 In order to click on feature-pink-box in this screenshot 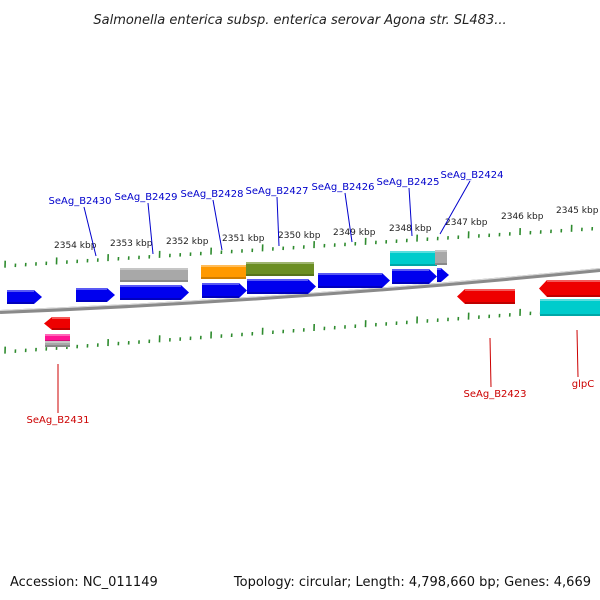, I will do `click(57, 338)`.